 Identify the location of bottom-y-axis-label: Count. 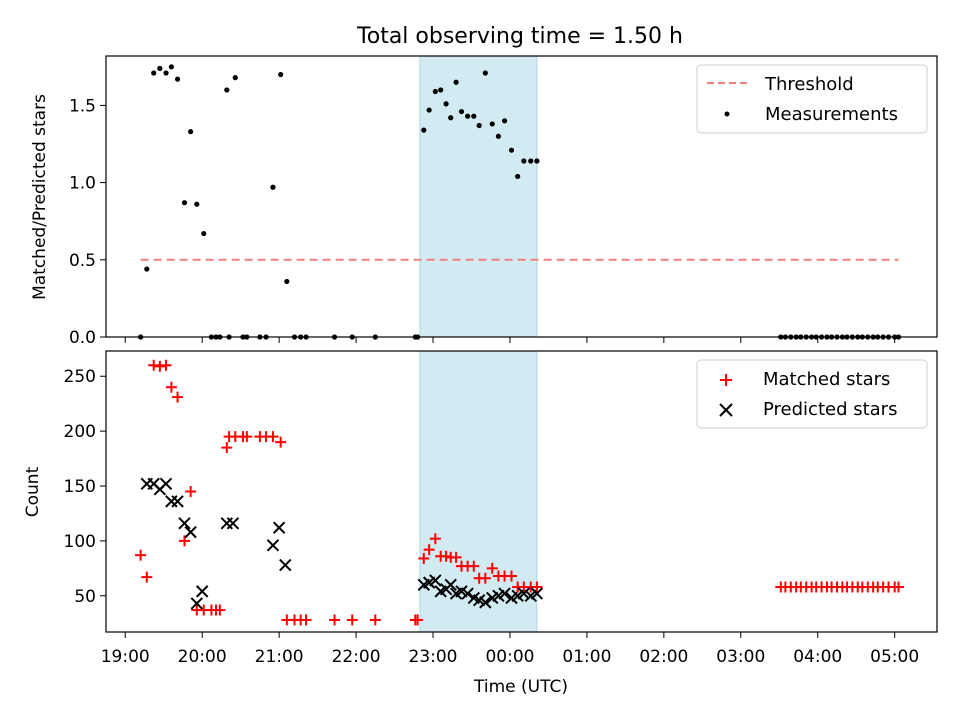
(33, 491).